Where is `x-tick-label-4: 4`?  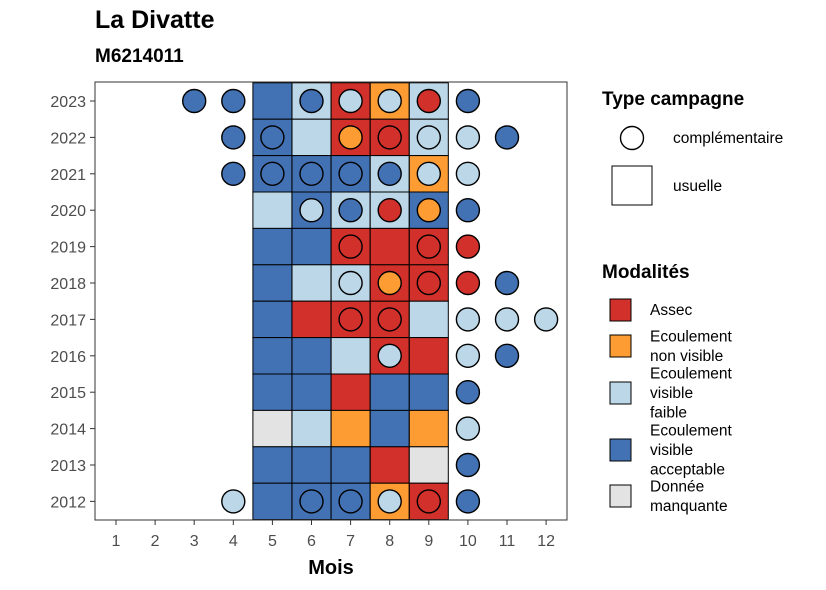
x-tick-label-4: 4 is located at coordinates (233, 541).